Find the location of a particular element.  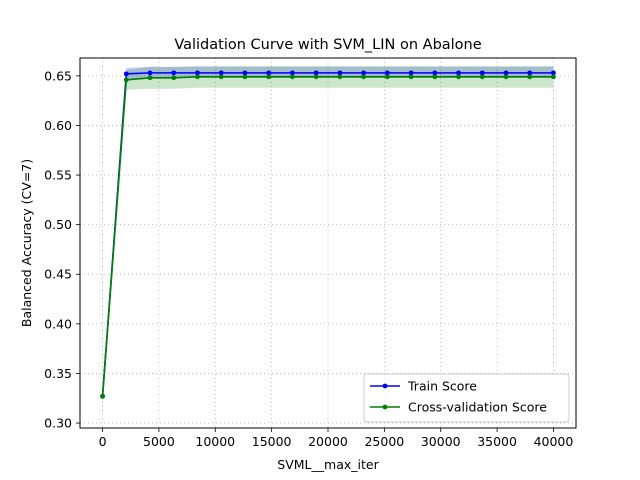

x-tick-label: 0 is located at coordinates (103, 441).